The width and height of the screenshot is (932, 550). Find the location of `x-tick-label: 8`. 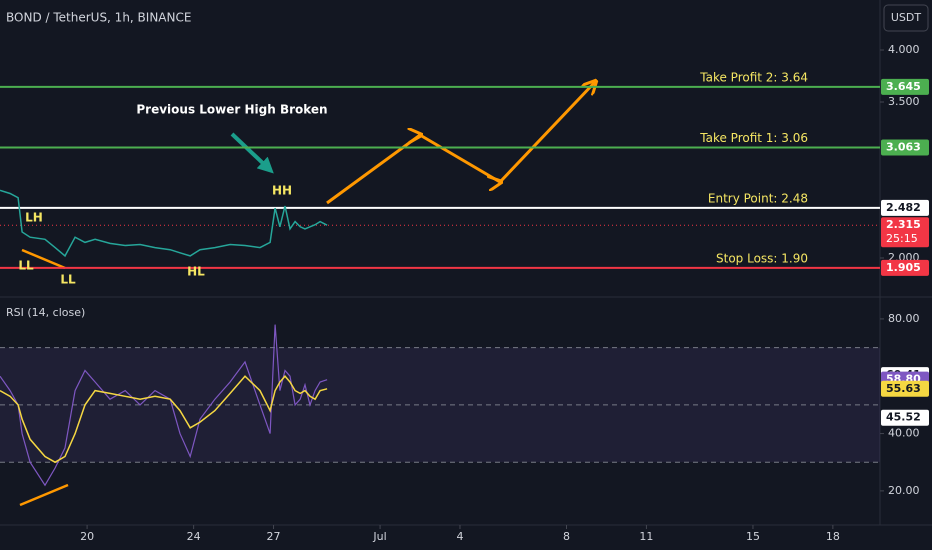

x-tick-label: 8 is located at coordinates (566, 536).